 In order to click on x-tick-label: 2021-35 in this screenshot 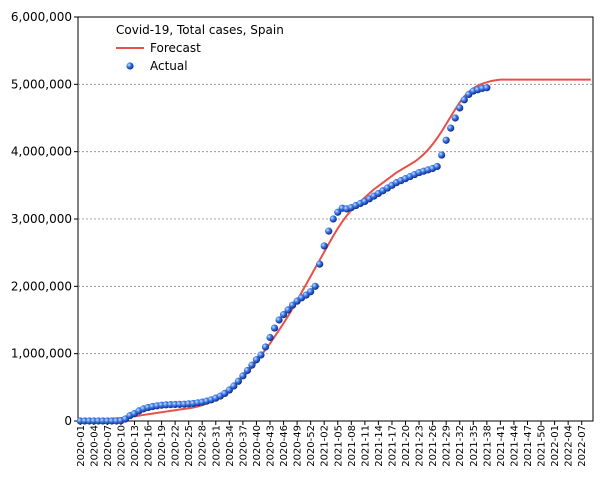, I will do `click(474, 446)`.